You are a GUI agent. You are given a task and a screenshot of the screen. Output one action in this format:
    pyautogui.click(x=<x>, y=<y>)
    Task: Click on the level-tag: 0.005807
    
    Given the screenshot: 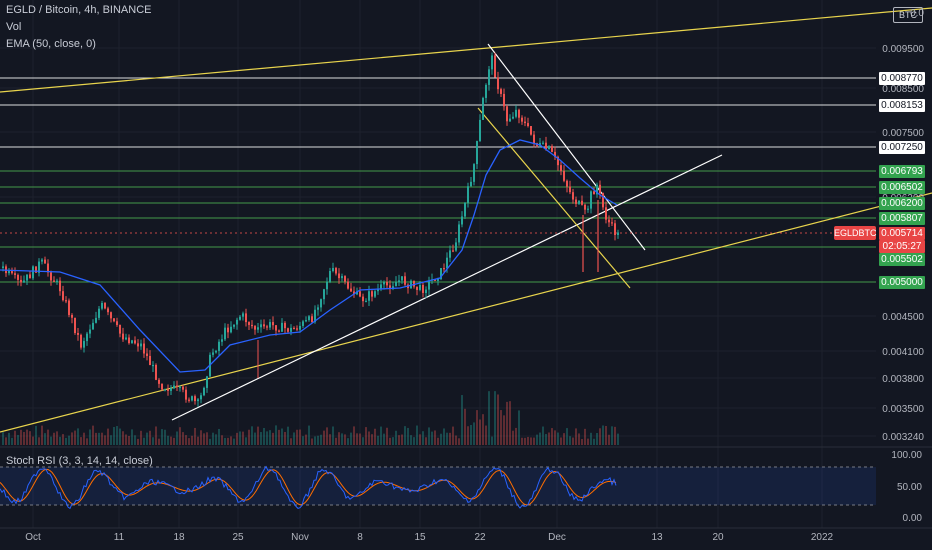 What is the action you would take?
    pyautogui.click(x=902, y=218)
    